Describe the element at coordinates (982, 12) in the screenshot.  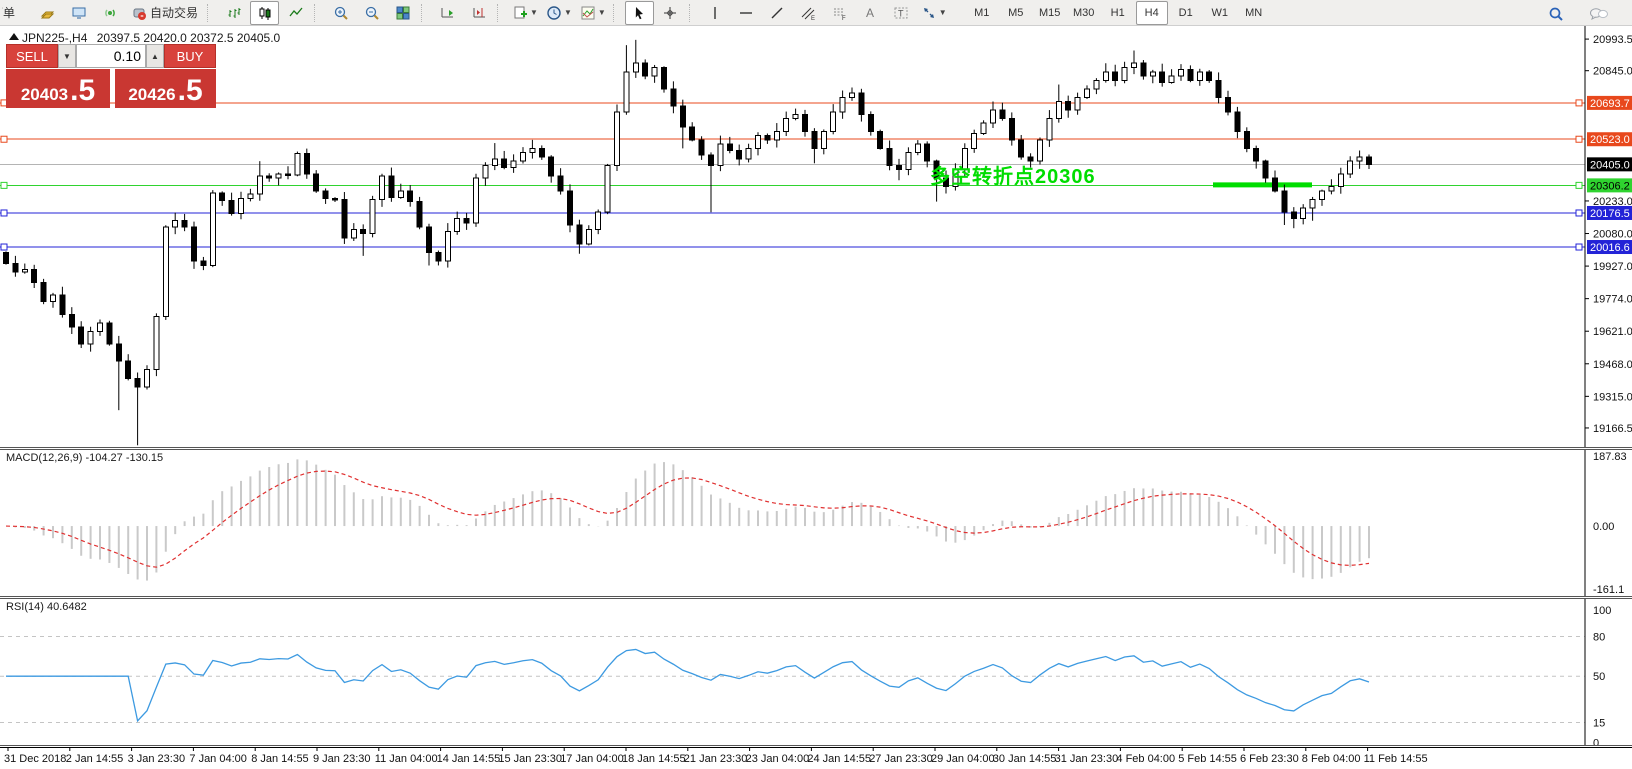
I see `timeframe-m1: M1` at that location.